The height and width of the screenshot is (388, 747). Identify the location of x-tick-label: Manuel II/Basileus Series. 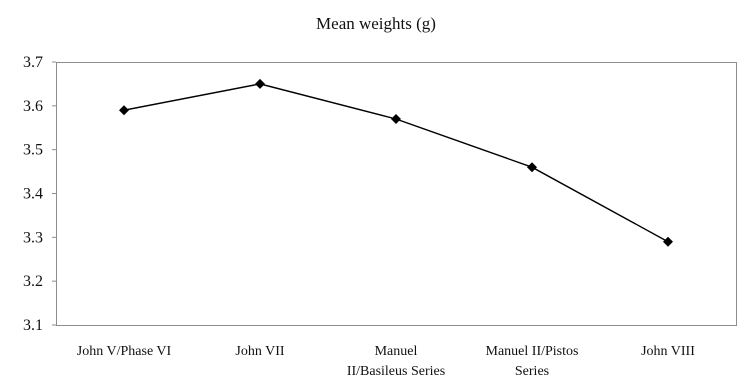
(396, 361).